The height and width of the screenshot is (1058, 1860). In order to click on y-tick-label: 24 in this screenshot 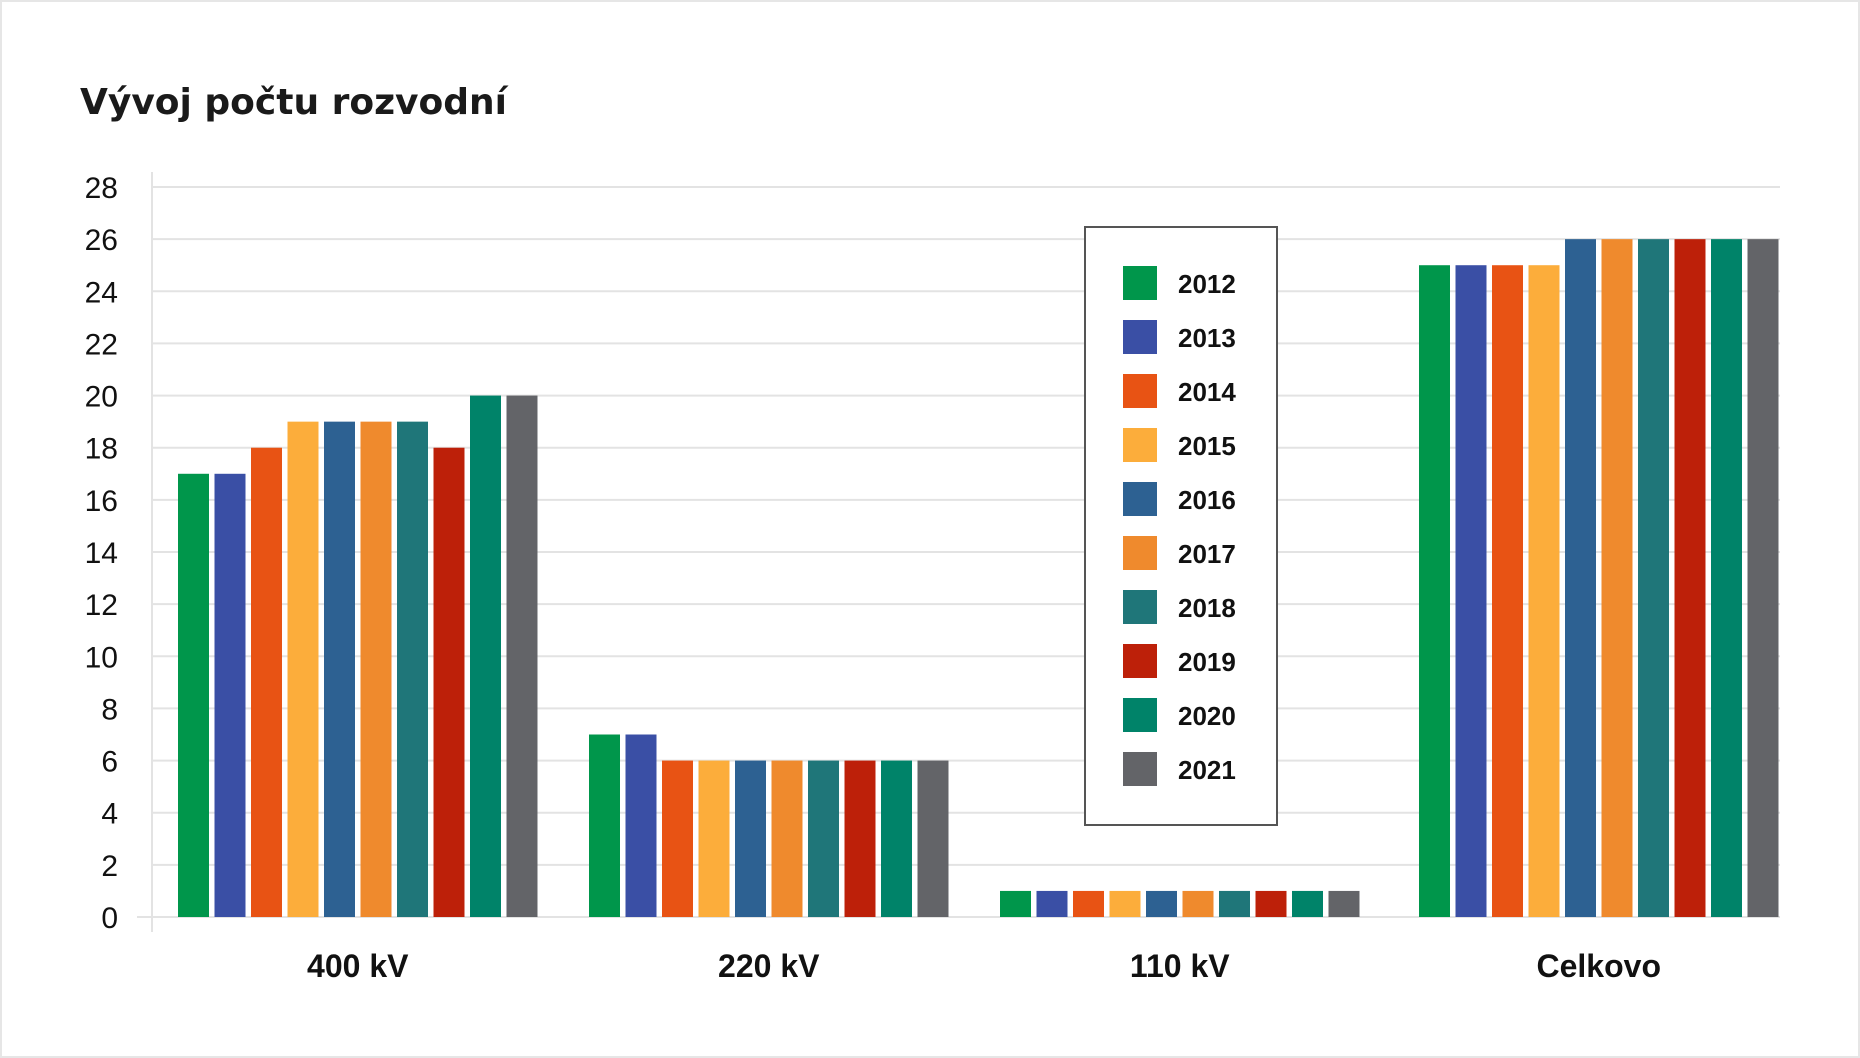, I will do `click(101, 292)`.